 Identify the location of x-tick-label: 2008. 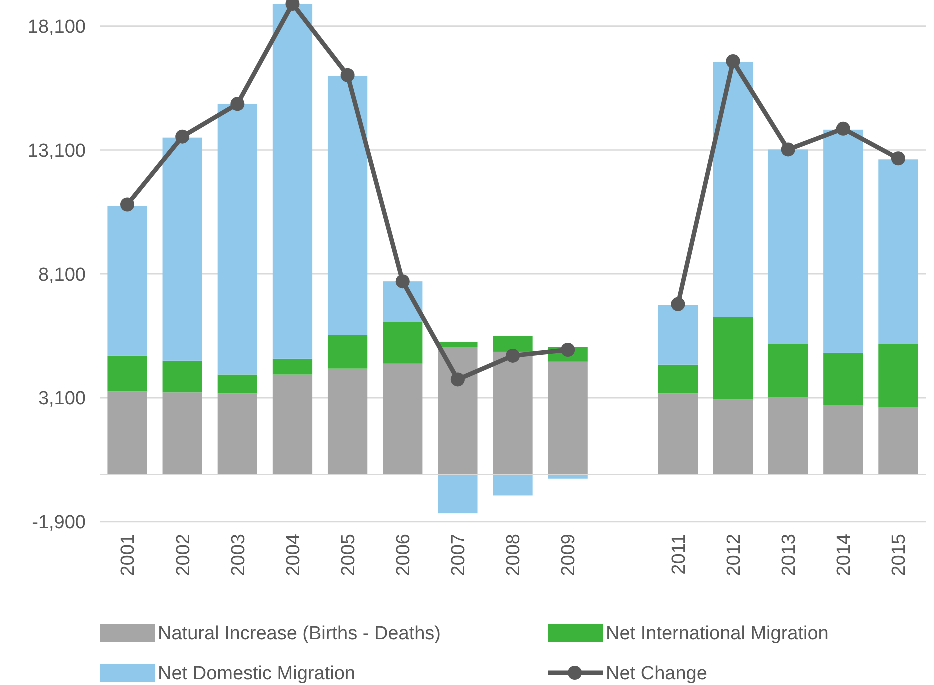
(514, 555).